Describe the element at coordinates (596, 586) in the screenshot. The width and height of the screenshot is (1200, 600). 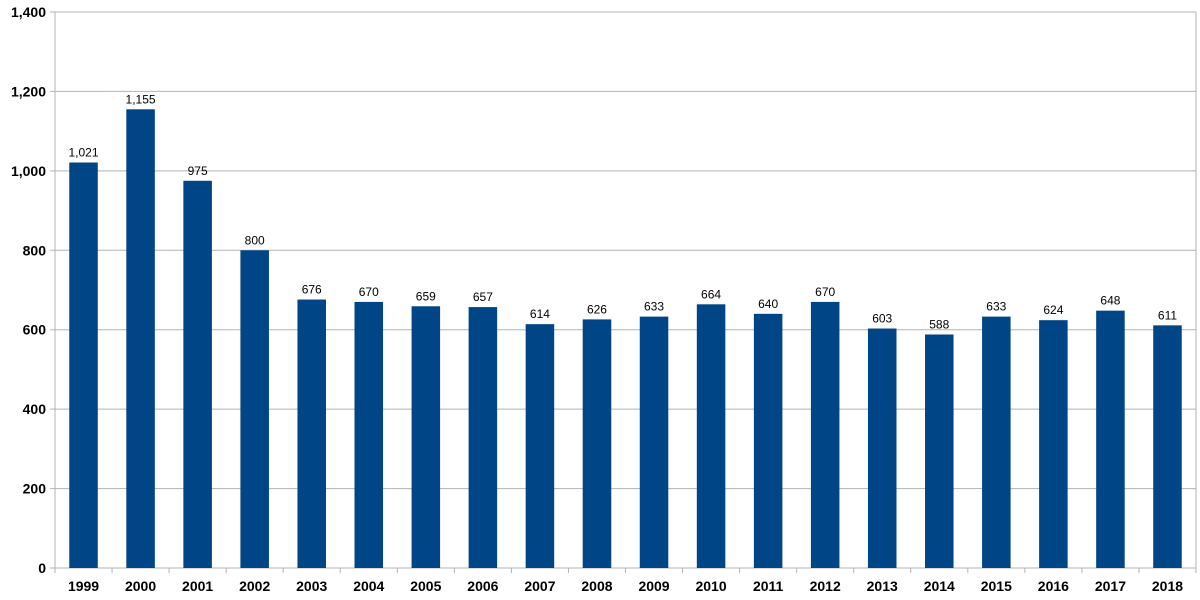
I see `x-tick-label: 2008` at that location.